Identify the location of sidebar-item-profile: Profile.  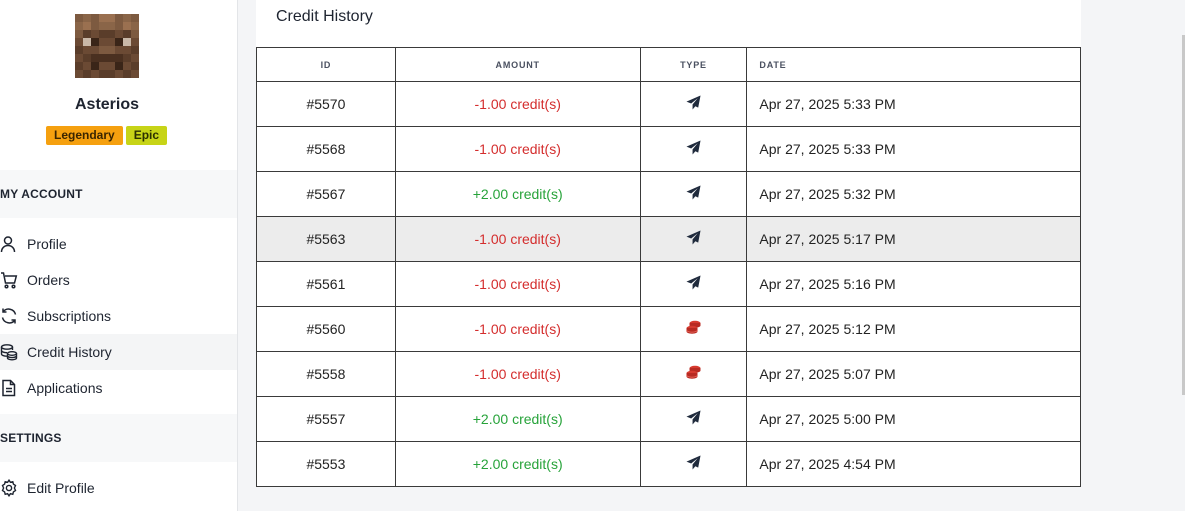
(118, 244).